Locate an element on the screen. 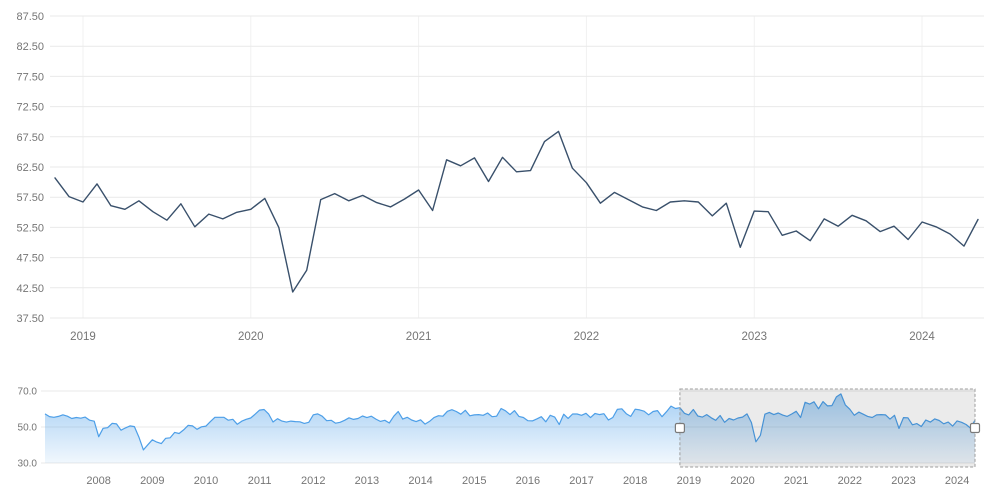 This screenshot has width=995, height=502. nav-x-axis-year-label: 2017 is located at coordinates (581, 481).